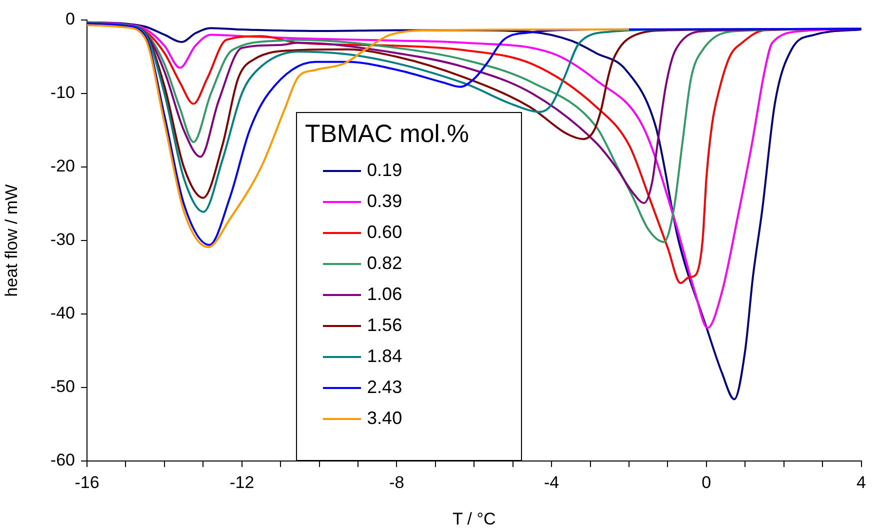 The image size is (872, 532). Describe the element at coordinates (707, 482) in the screenshot. I see `x-tick-label: 0` at that location.